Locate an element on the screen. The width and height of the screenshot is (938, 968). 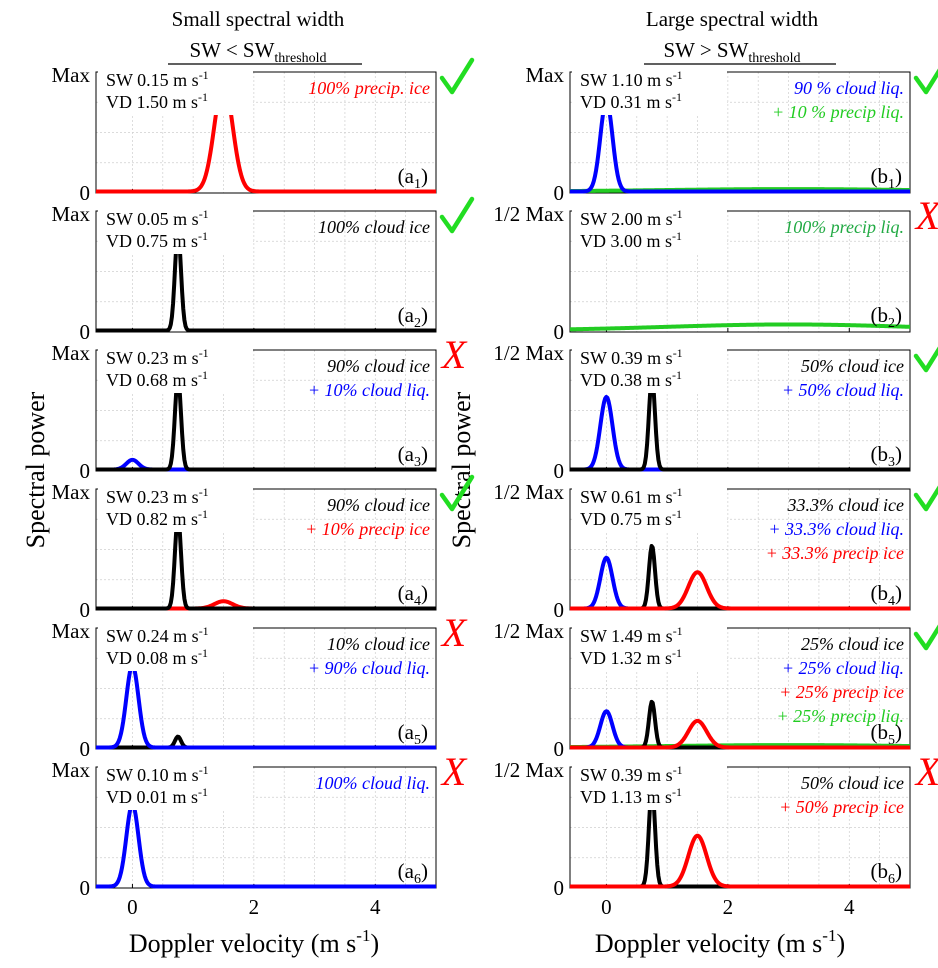
vd-value: VD 0.01 m s is located at coordinates (152, 797).